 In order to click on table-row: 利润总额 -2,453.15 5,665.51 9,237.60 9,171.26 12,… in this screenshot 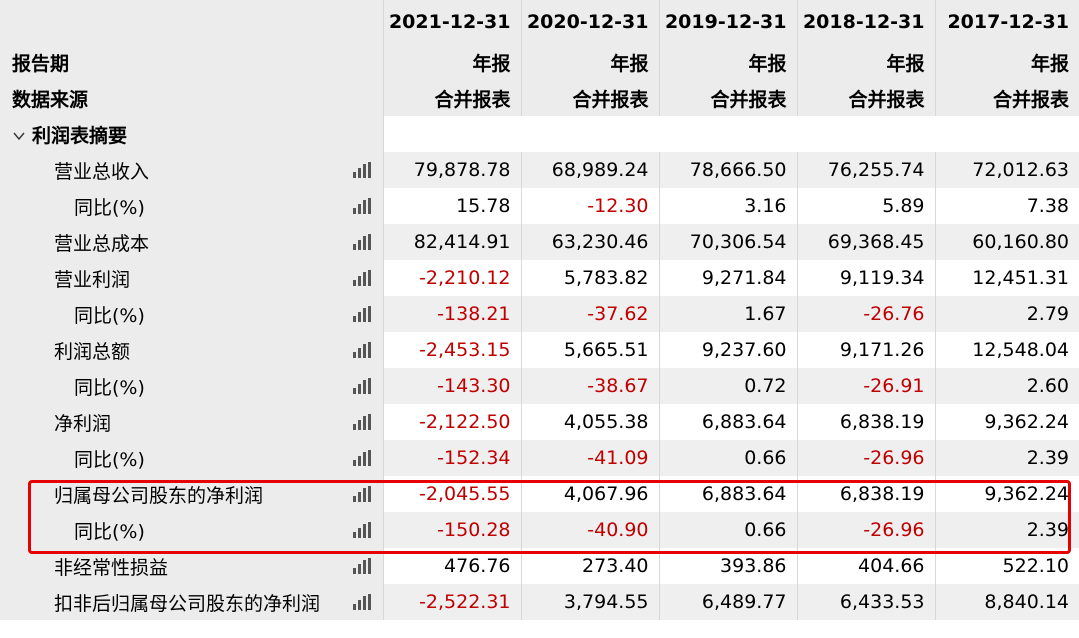, I will do `click(539, 350)`.